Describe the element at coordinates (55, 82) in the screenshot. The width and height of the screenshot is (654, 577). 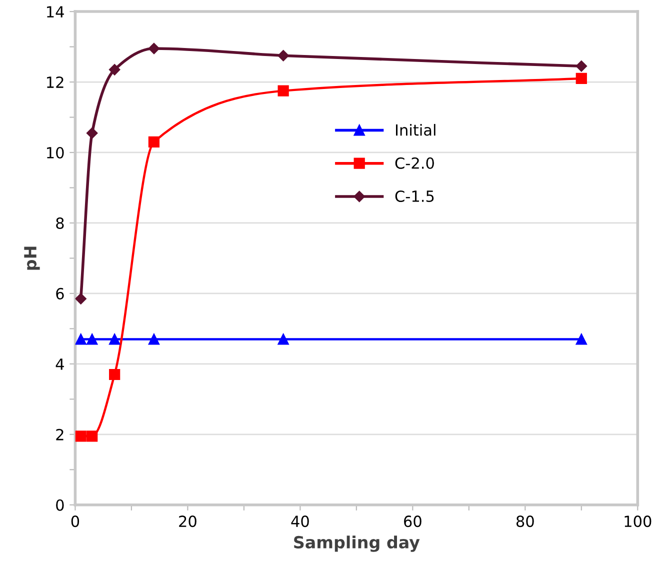
I see `y-tick-label: 12` at that location.